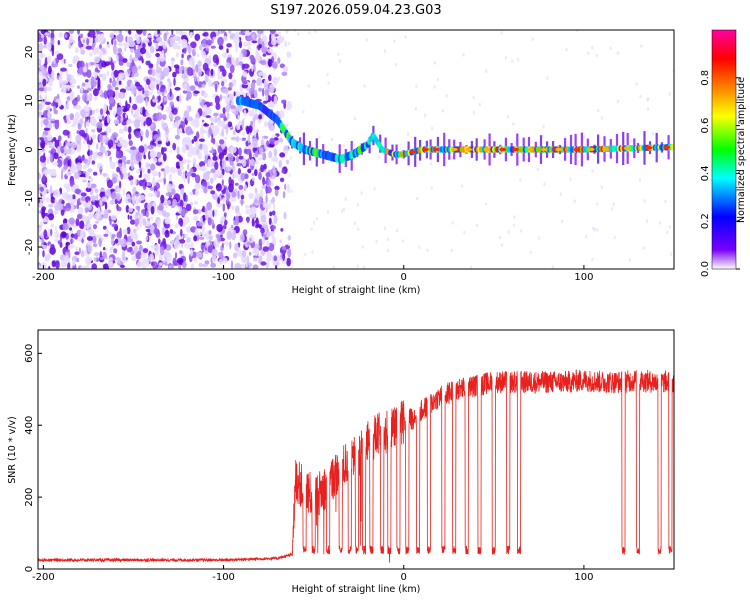 The width and height of the screenshot is (750, 600). I want to click on x-tick-label: -100, so click(223, 277).